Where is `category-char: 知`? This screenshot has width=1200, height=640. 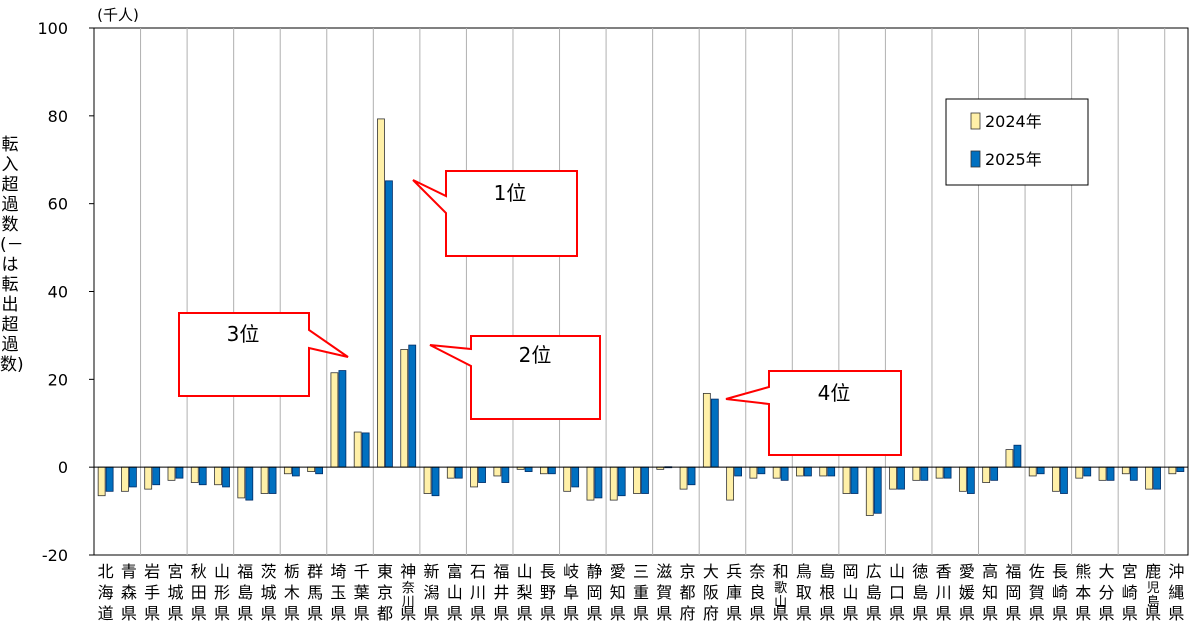
category-char: 知 is located at coordinates (618, 592).